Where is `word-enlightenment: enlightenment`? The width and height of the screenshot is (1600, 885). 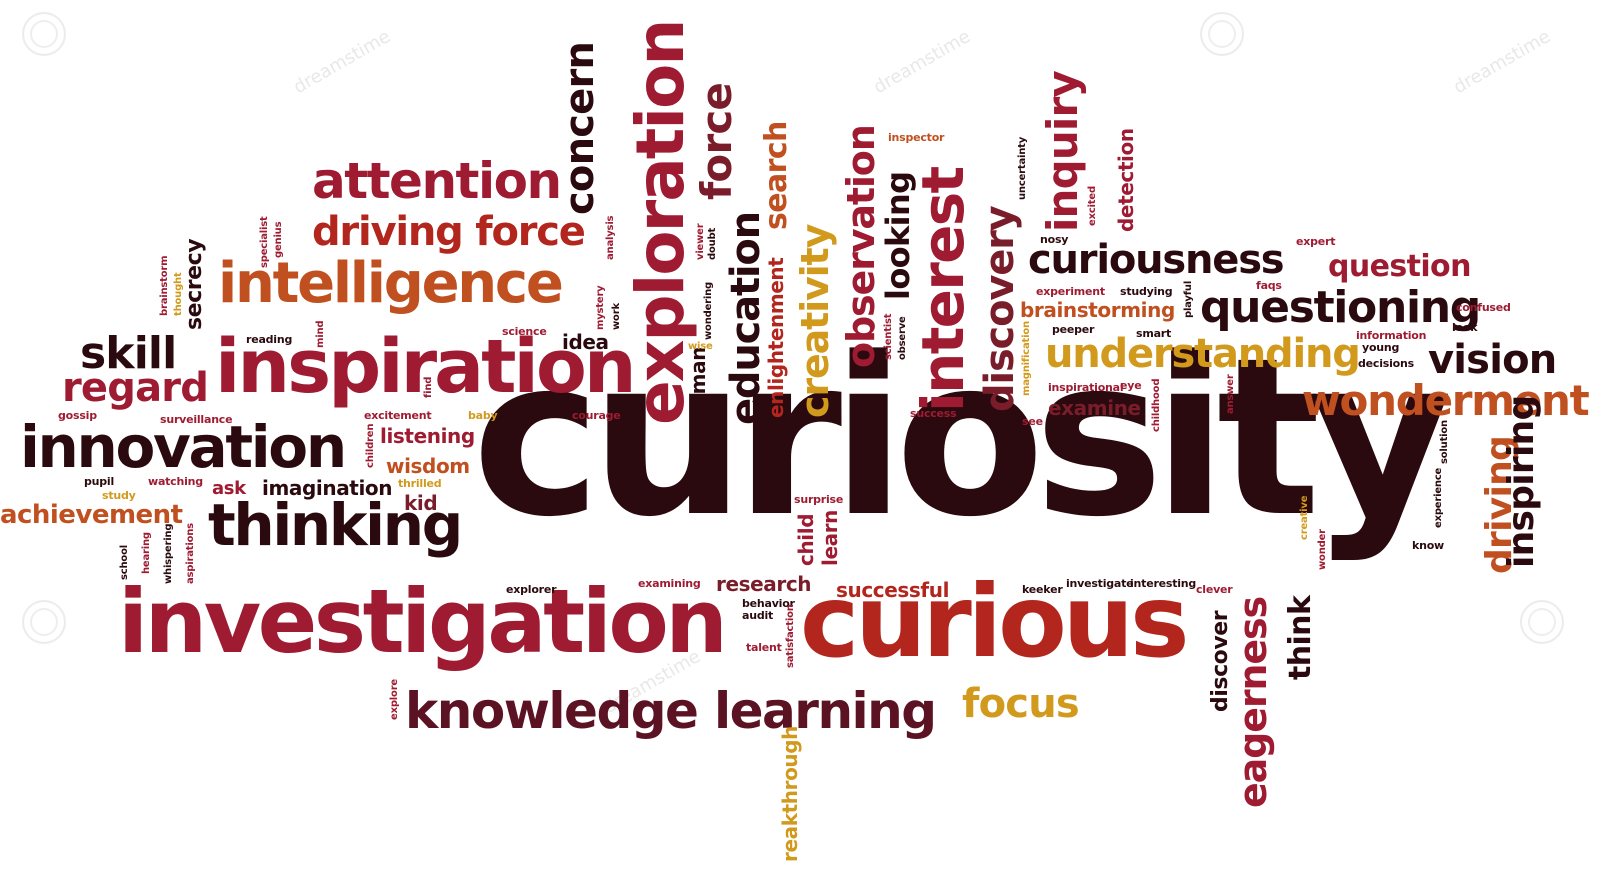 word-enlightenment: enlightenment is located at coordinates (776, 337).